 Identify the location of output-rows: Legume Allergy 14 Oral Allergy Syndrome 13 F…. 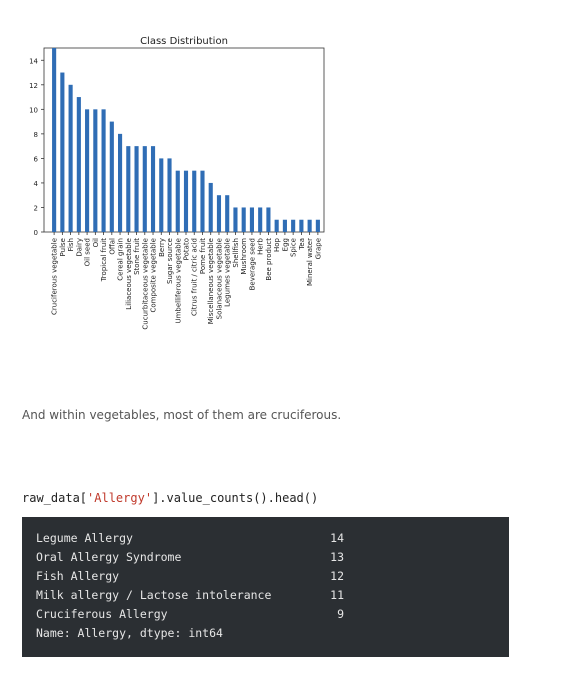
(265, 576).